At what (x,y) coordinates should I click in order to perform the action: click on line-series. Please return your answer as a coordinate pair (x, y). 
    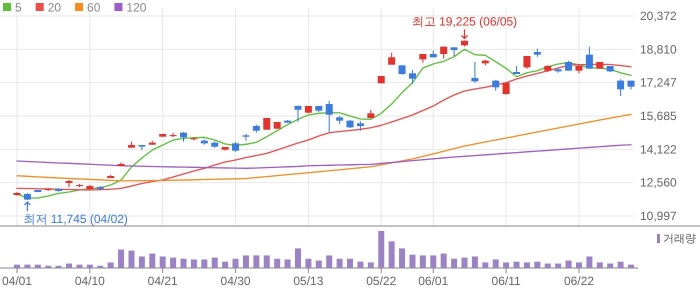
    Looking at the image, I should click on (324, 156).